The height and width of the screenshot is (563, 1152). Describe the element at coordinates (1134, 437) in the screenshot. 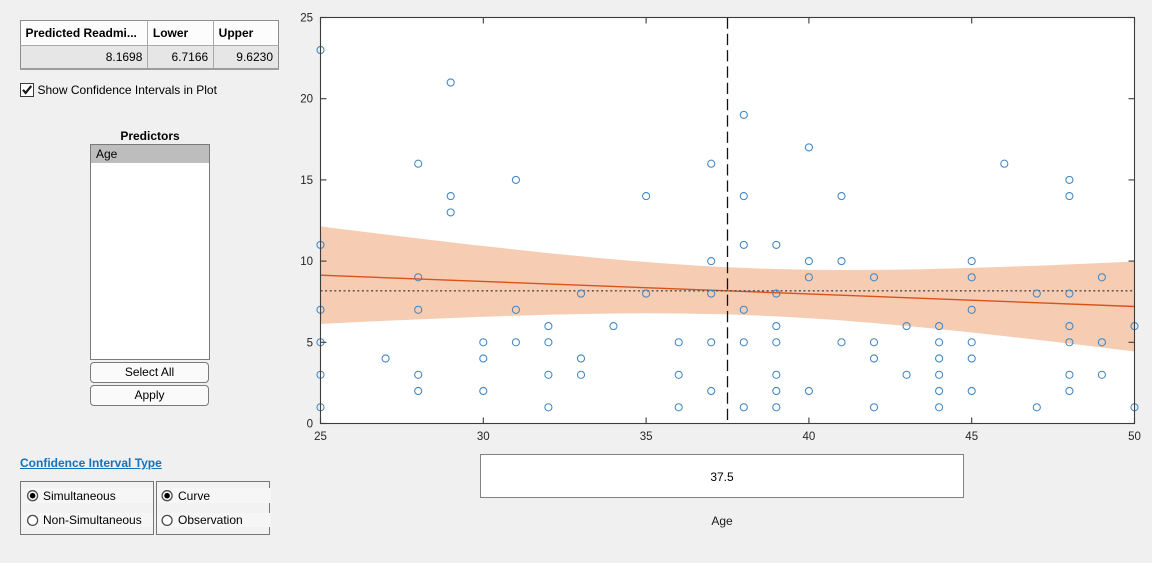

I see `svg-text: 50` at that location.